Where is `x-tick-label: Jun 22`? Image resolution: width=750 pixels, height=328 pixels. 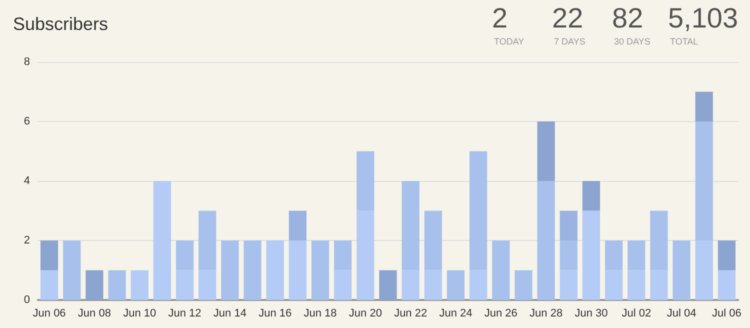
x-tick-label: Jun 22 is located at coordinates (411, 314).